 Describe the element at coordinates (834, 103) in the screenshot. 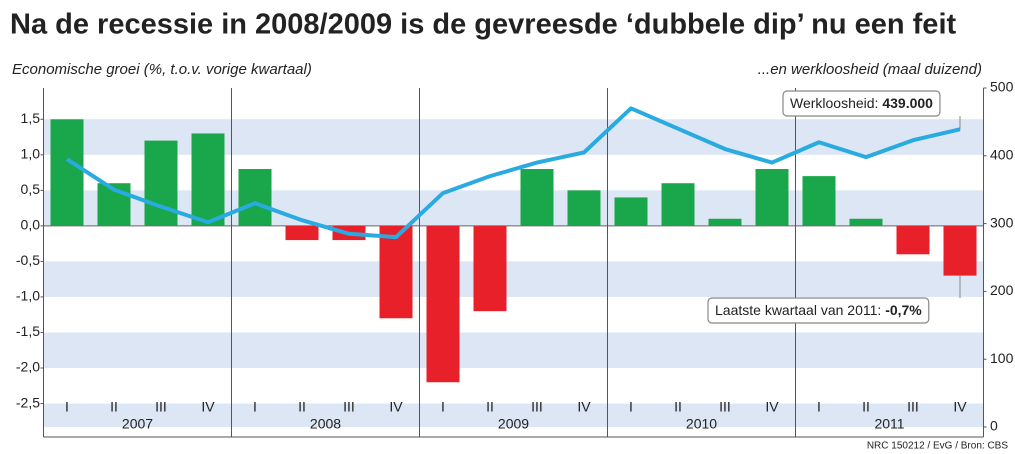

I see `callout-label: Werkloosheid:` at that location.